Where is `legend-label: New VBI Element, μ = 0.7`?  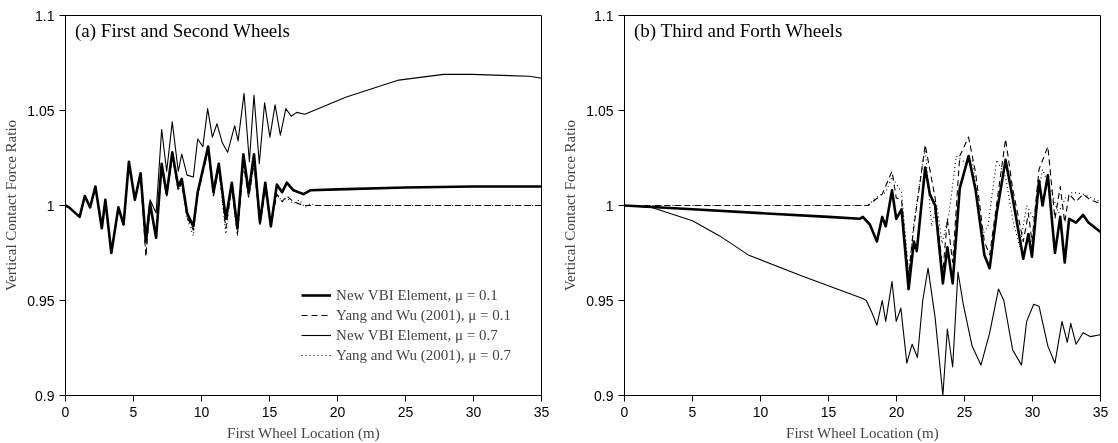 legend-label: New VBI Element, μ = 0.7 is located at coordinates (417, 335).